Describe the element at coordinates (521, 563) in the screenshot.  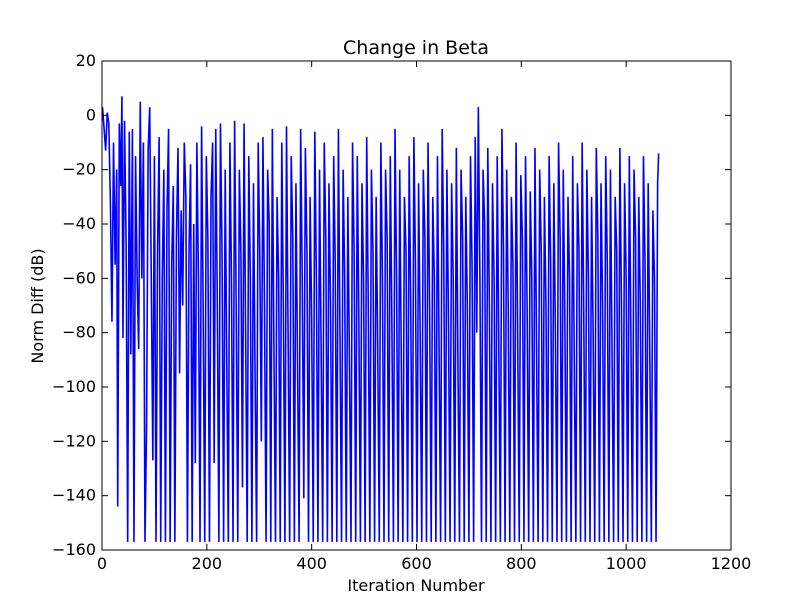
I see `x-tick-label: 800` at that location.